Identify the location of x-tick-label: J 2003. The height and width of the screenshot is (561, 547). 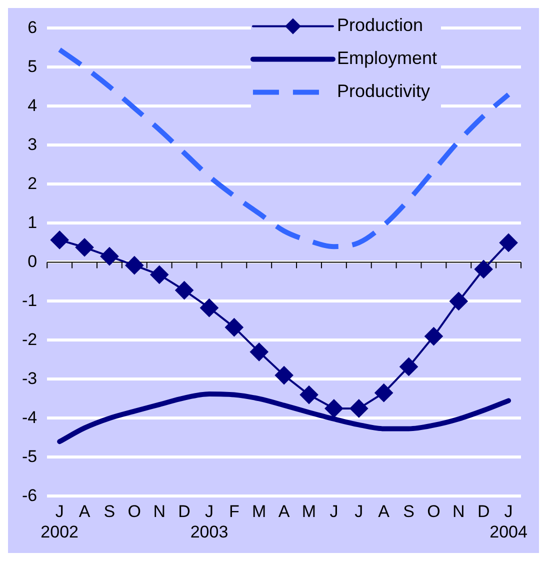
(209, 522).